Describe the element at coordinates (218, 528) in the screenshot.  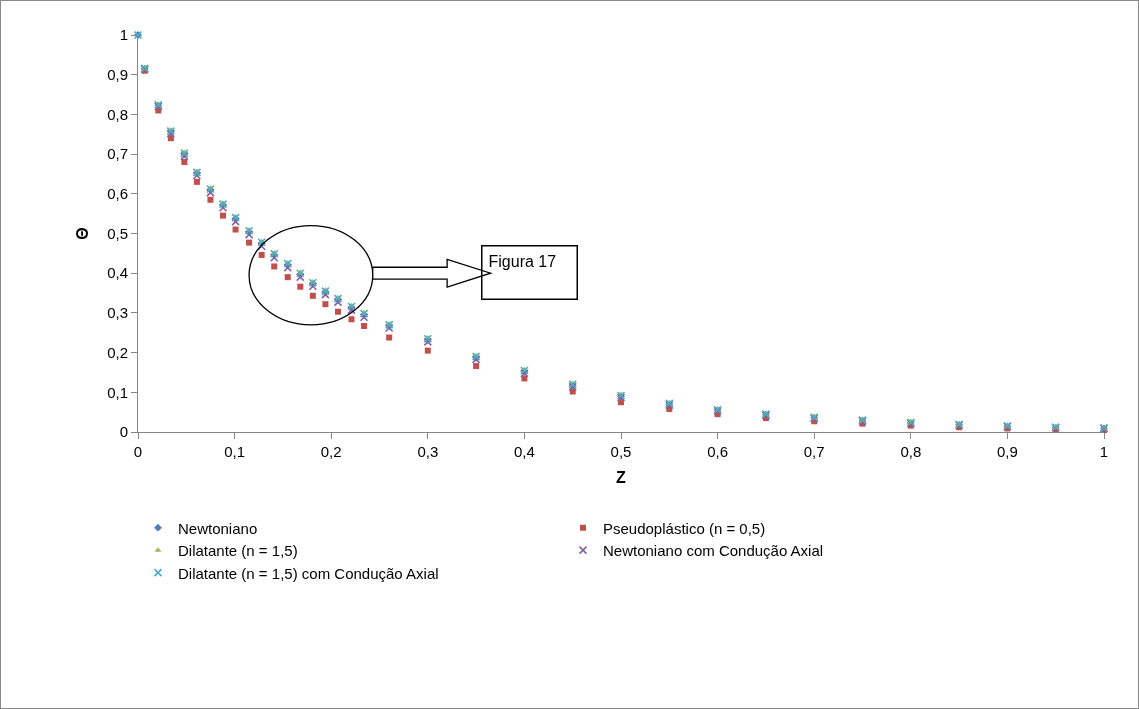
I see `legend-label: Newtoniano` at that location.